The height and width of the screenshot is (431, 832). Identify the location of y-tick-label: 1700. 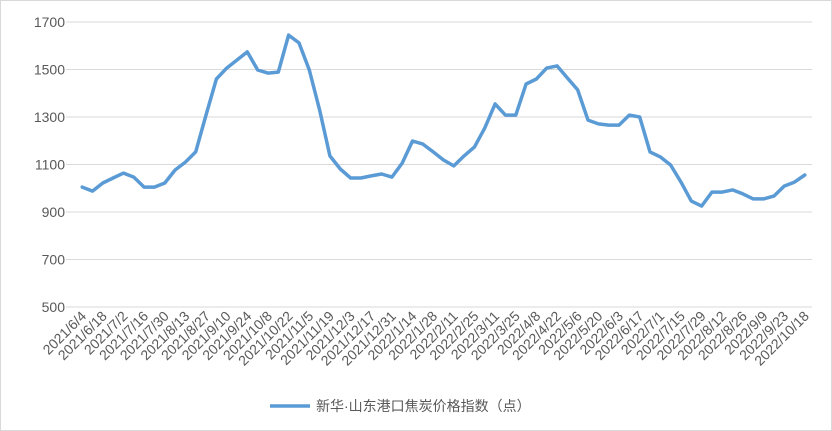
(49, 22).